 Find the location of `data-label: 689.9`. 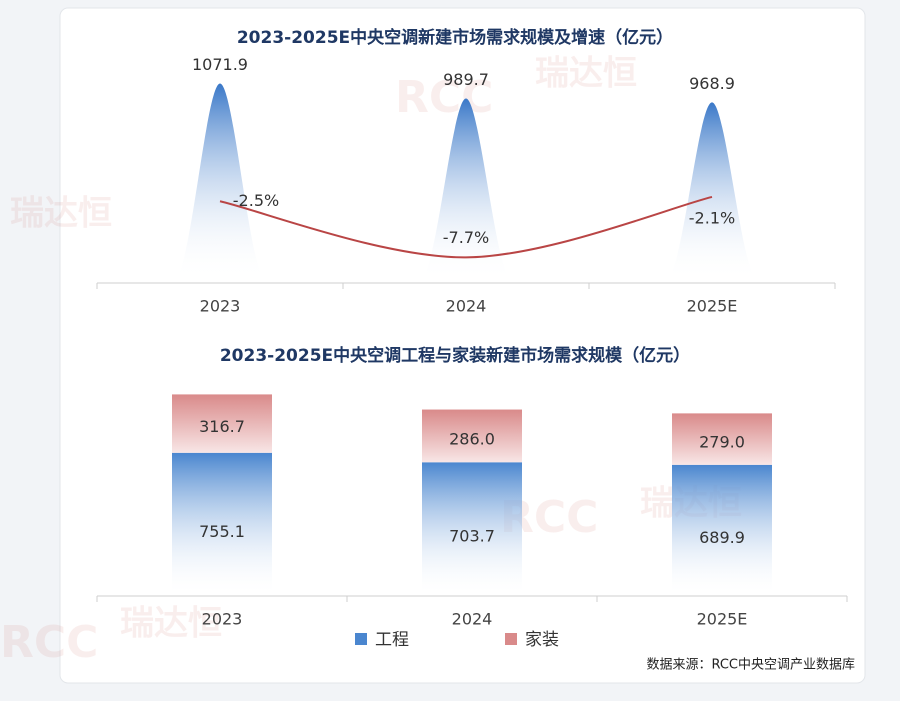

data-label: 689.9 is located at coordinates (722, 537).